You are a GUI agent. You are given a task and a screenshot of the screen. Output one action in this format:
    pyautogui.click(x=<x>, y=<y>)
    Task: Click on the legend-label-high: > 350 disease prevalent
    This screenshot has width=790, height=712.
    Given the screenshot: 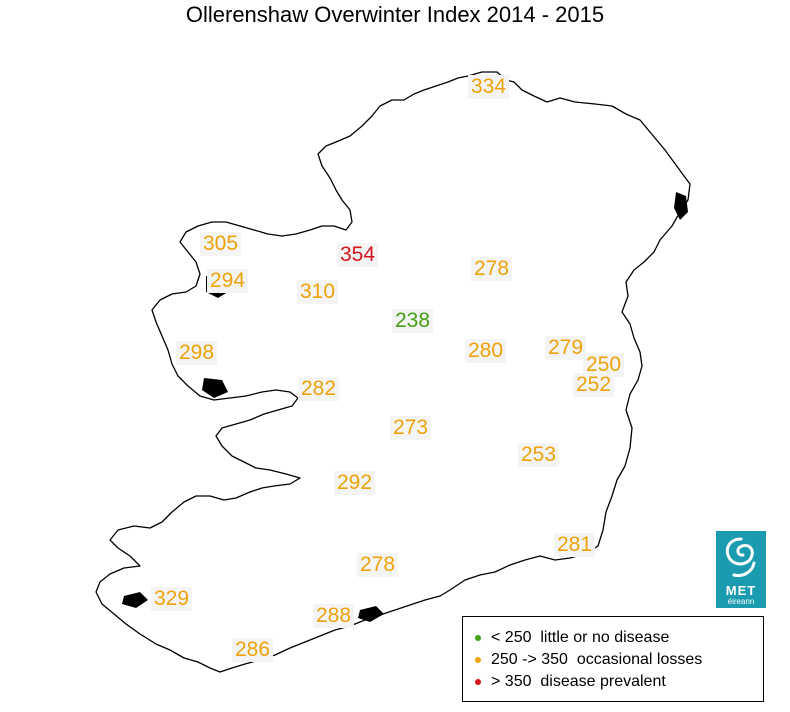 What is the action you would take?
    pyautogui.click(x=578, y=681)
    